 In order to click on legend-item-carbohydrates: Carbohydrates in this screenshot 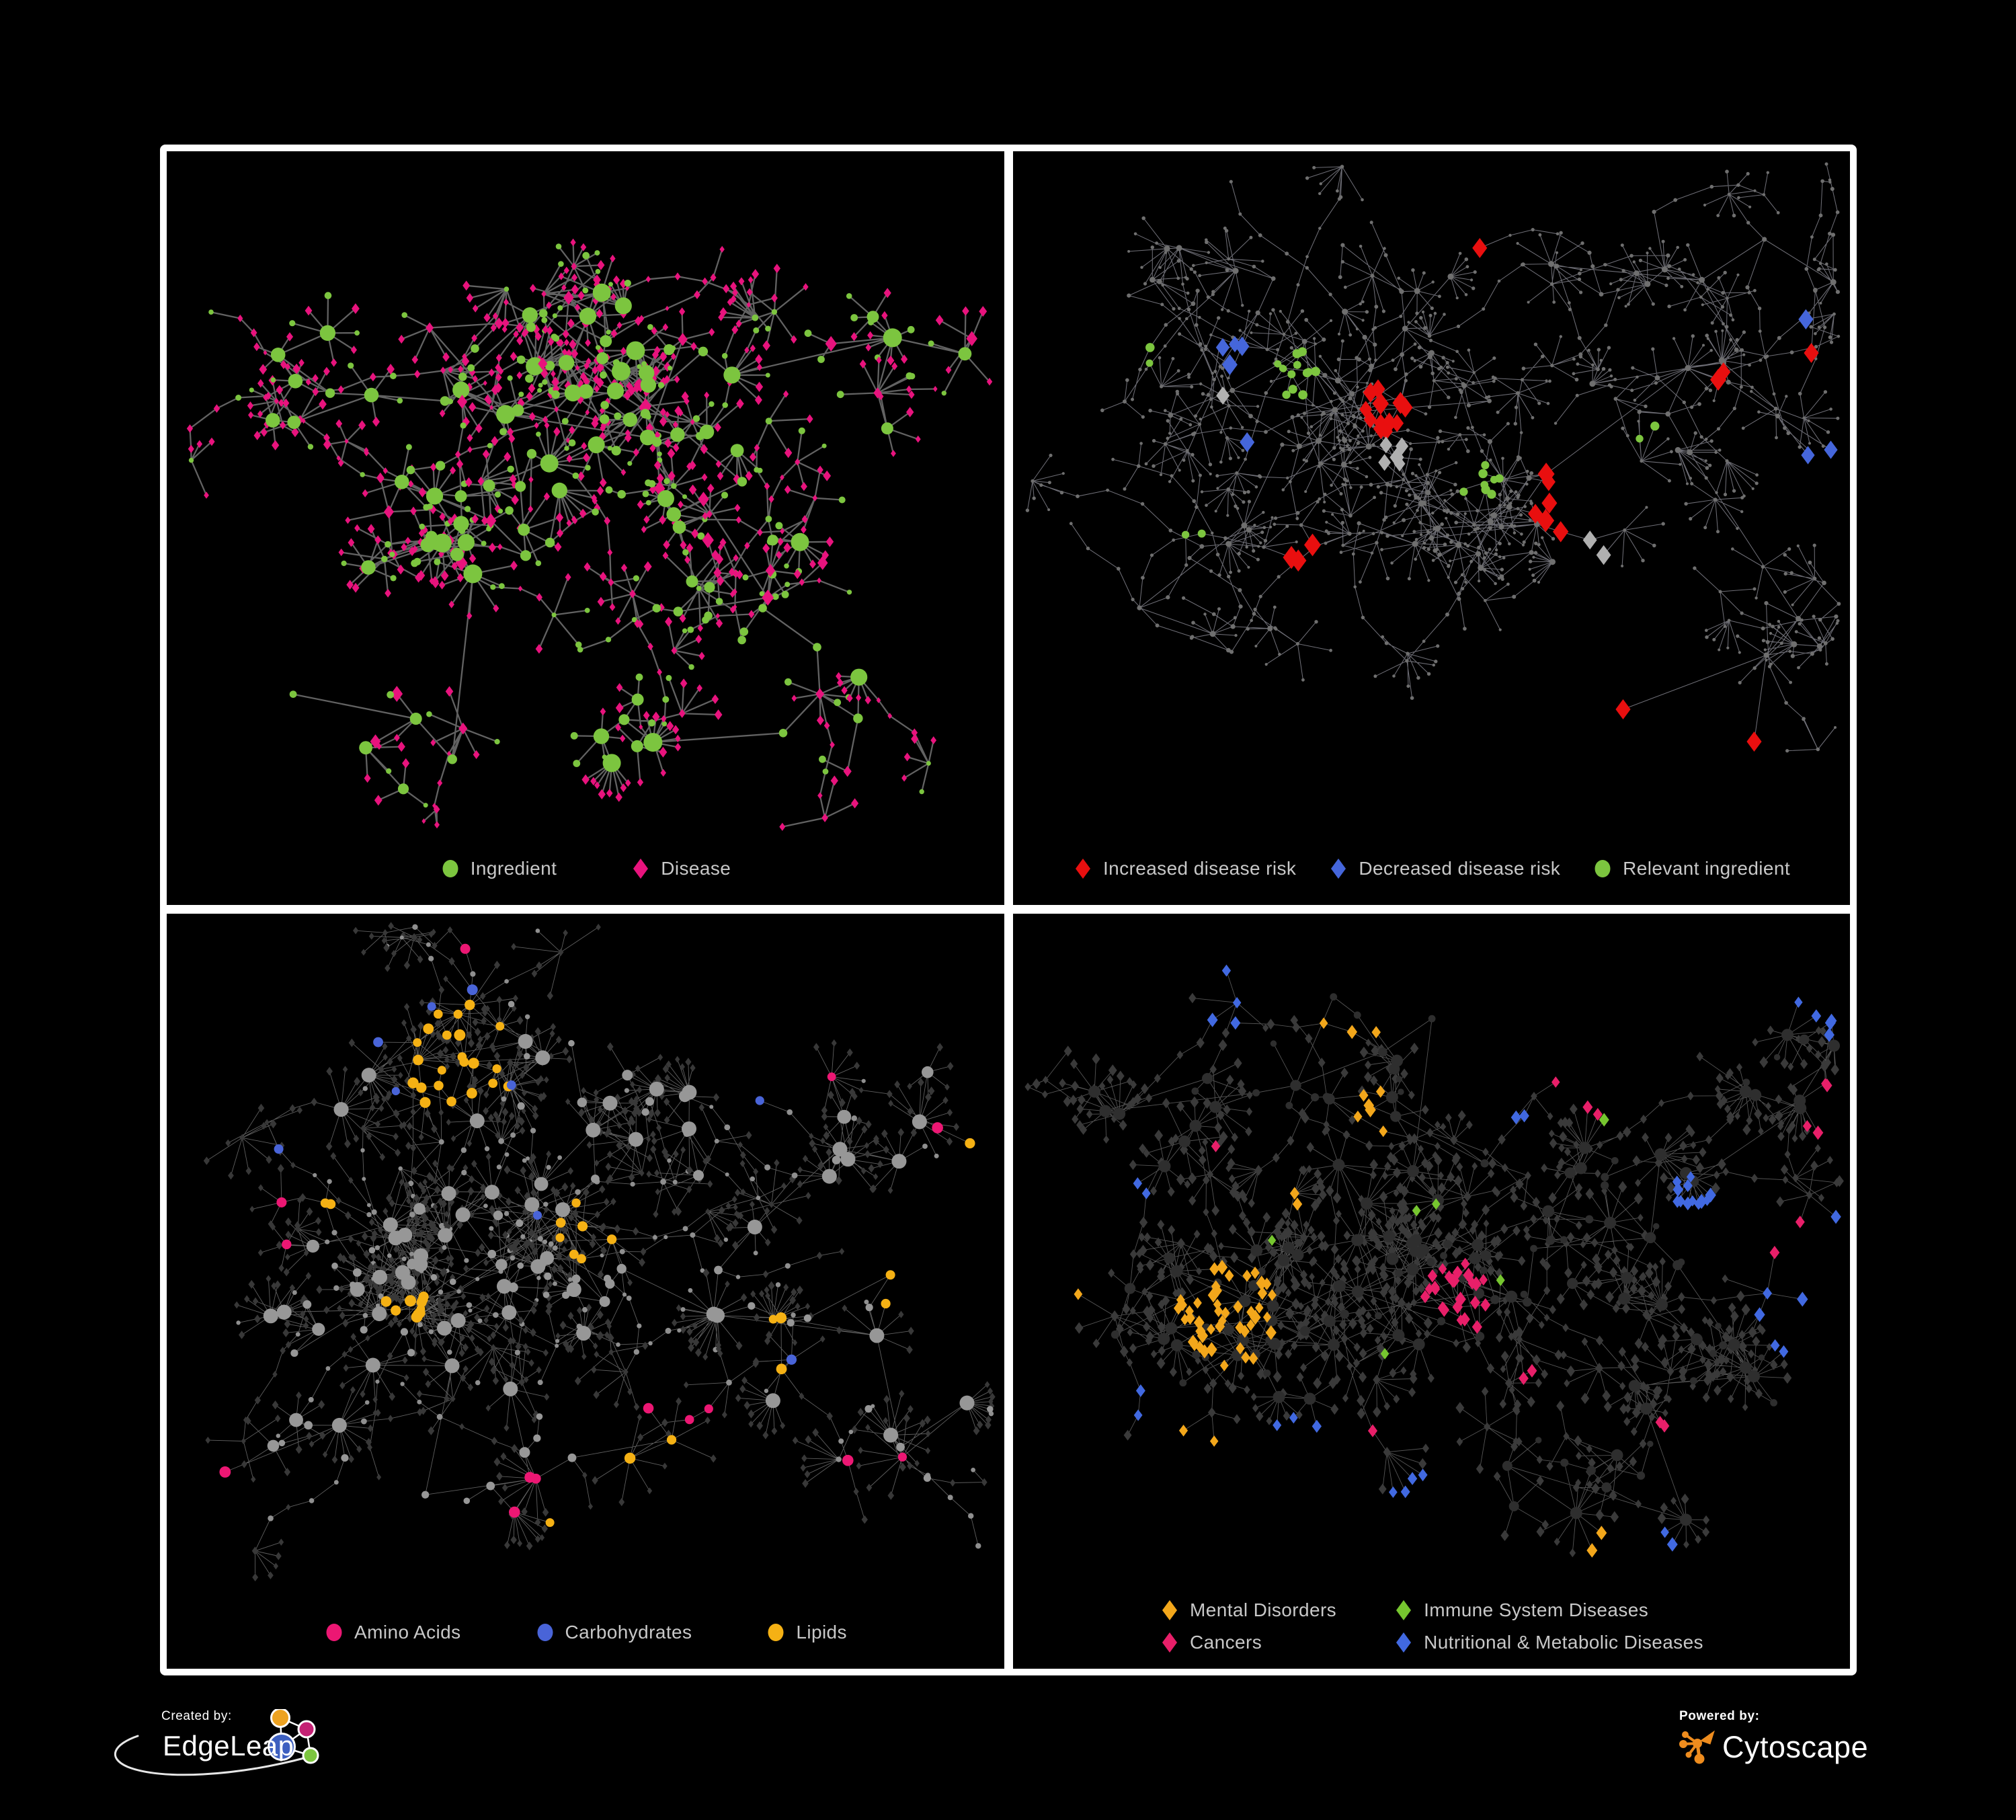, I will do `click(613, 1632)`.